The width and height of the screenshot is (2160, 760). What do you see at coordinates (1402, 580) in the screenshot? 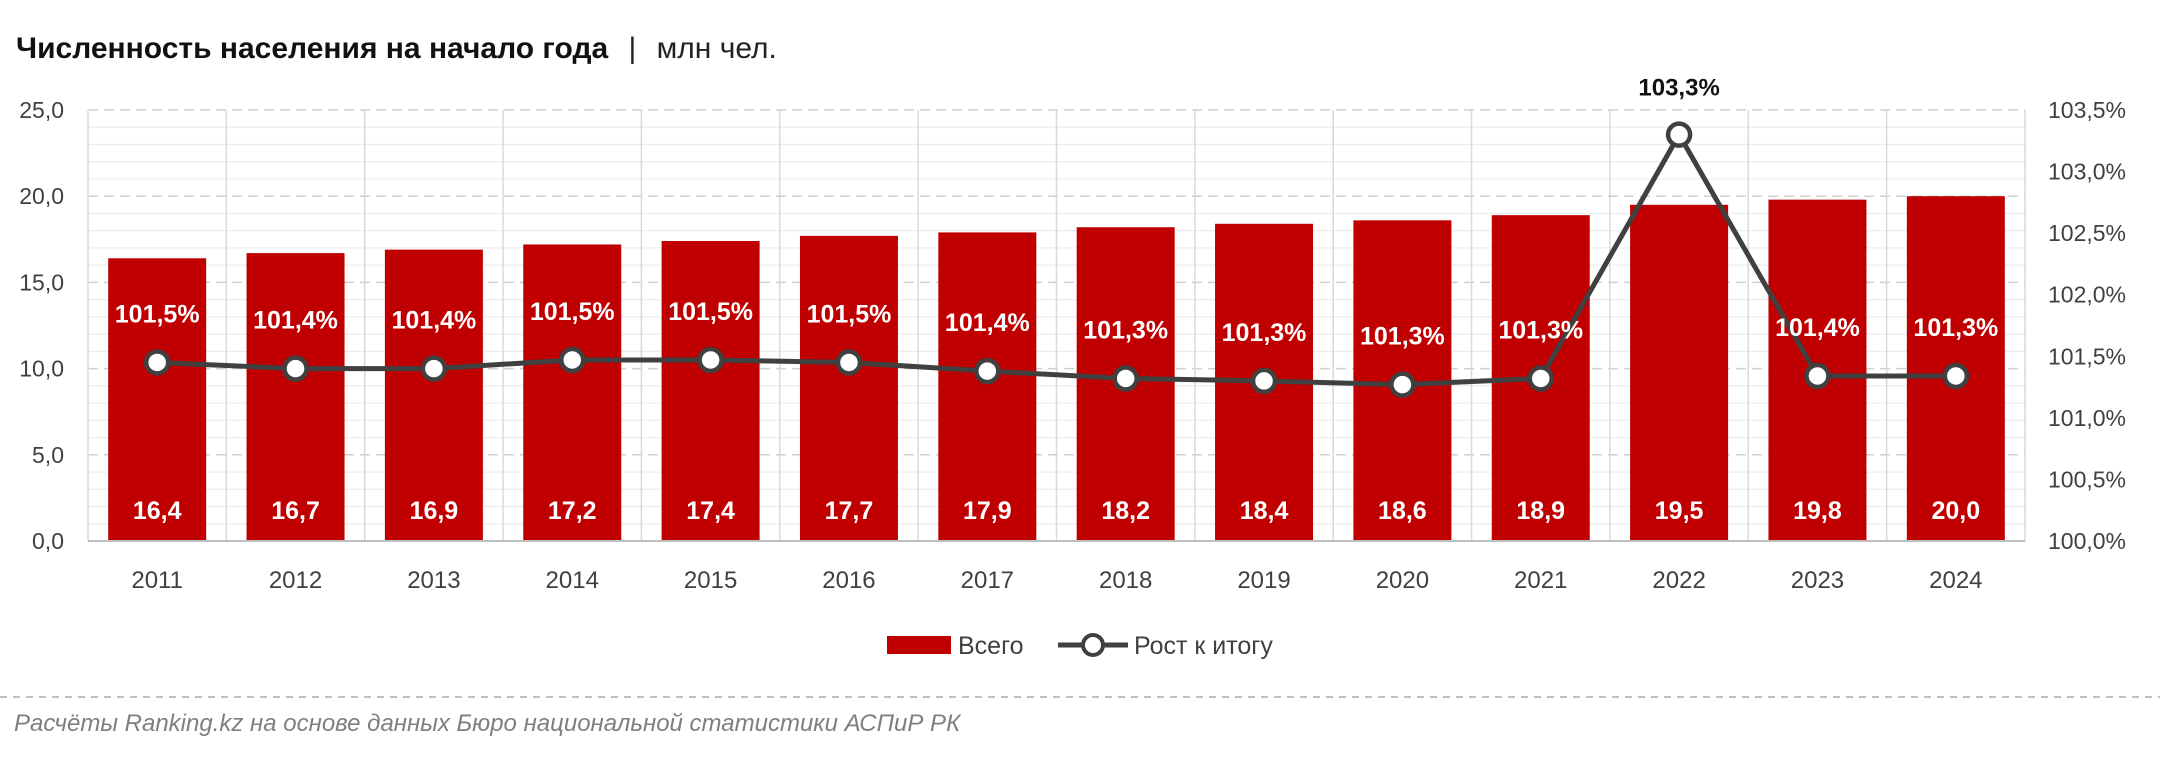
I see `x-tick-label: 2020` at bounding box center [1402, 580].